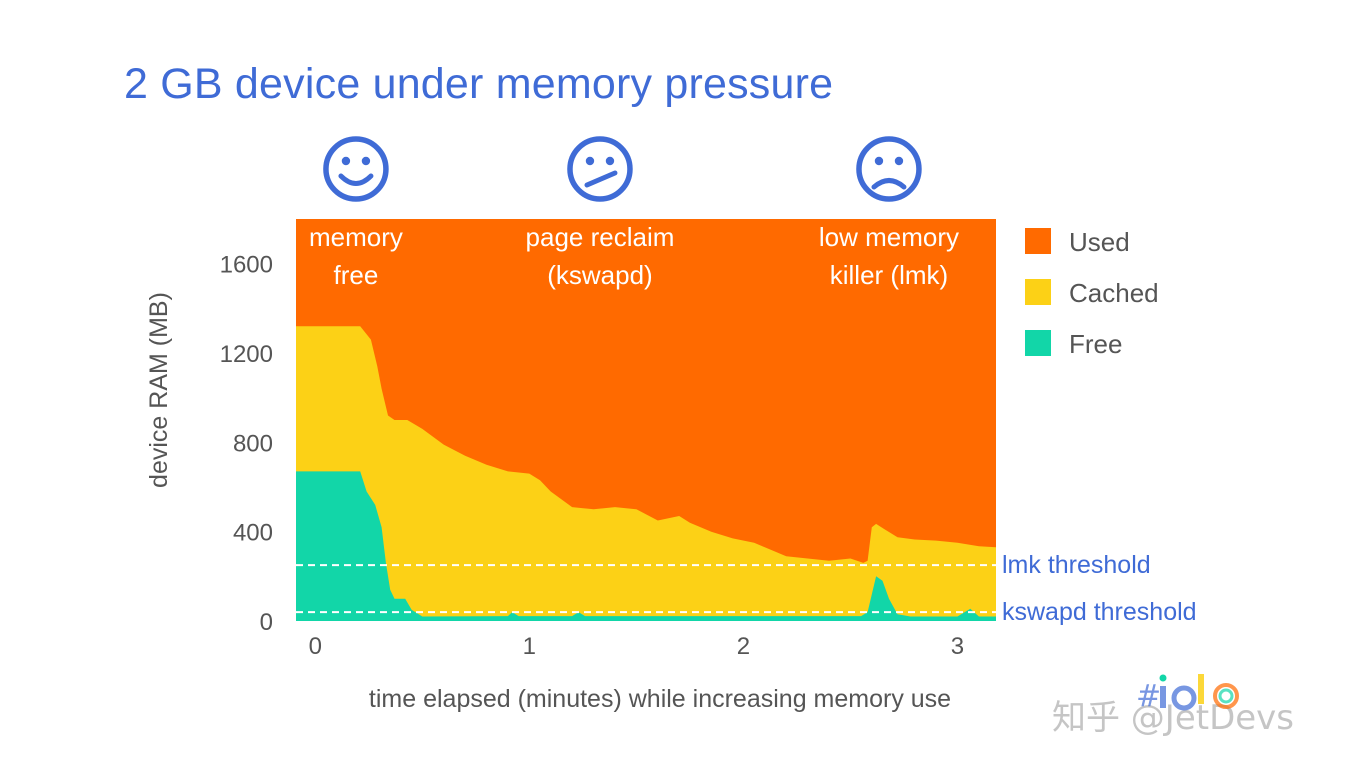  What do you see at coordinates (479, 84) in the screenshot?
I see `slide-title: 2 GB device under memory pressure` at bounding box center [479, 84].